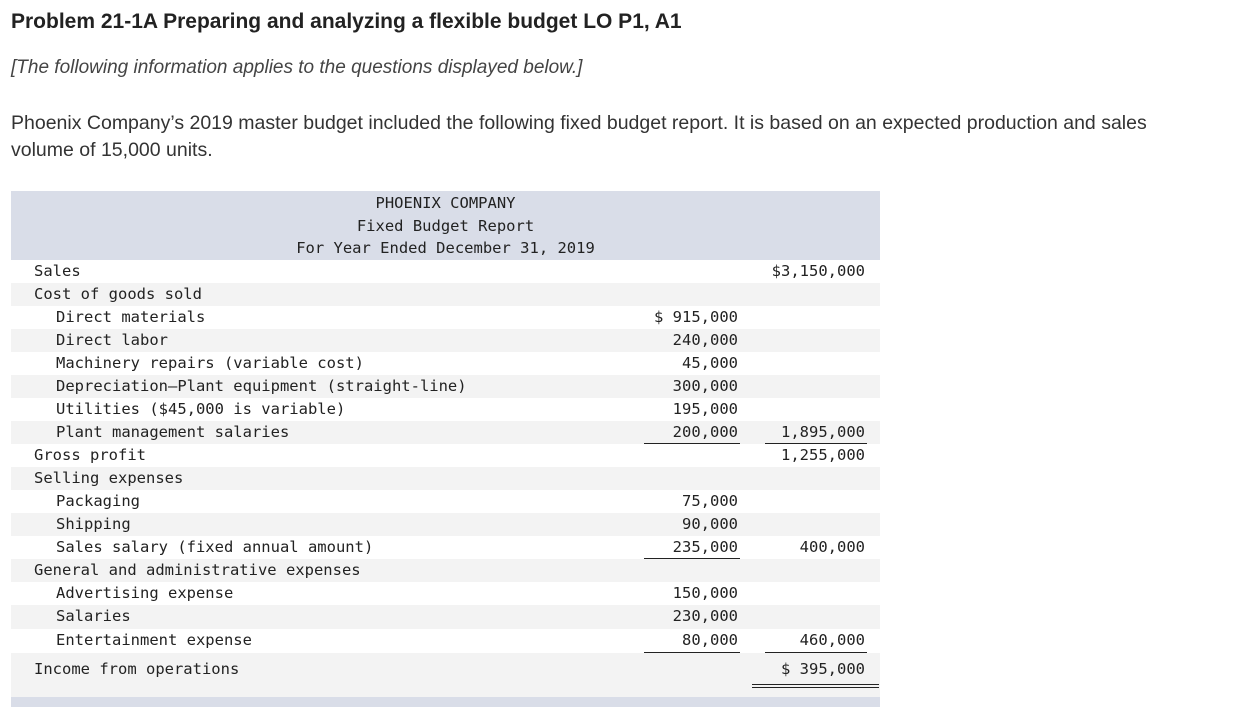  What do you see at coordinates (445, 524) in the screenshot?
I see `table-row: Shipping 90,000` at bounding box center [445, 524].